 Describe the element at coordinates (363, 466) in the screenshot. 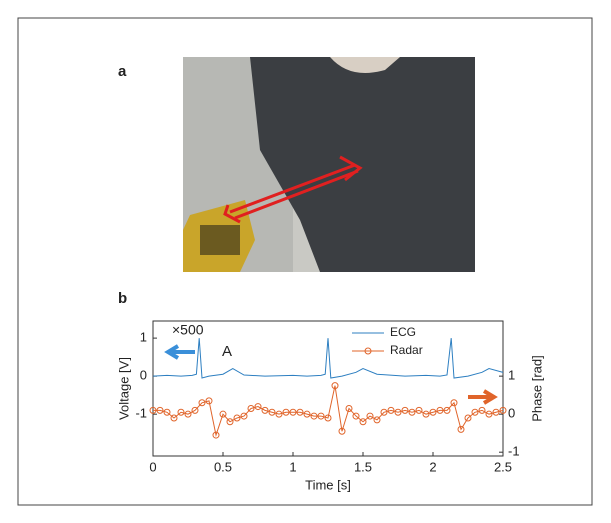

I see `x-tick-label: 1.5` at that location.